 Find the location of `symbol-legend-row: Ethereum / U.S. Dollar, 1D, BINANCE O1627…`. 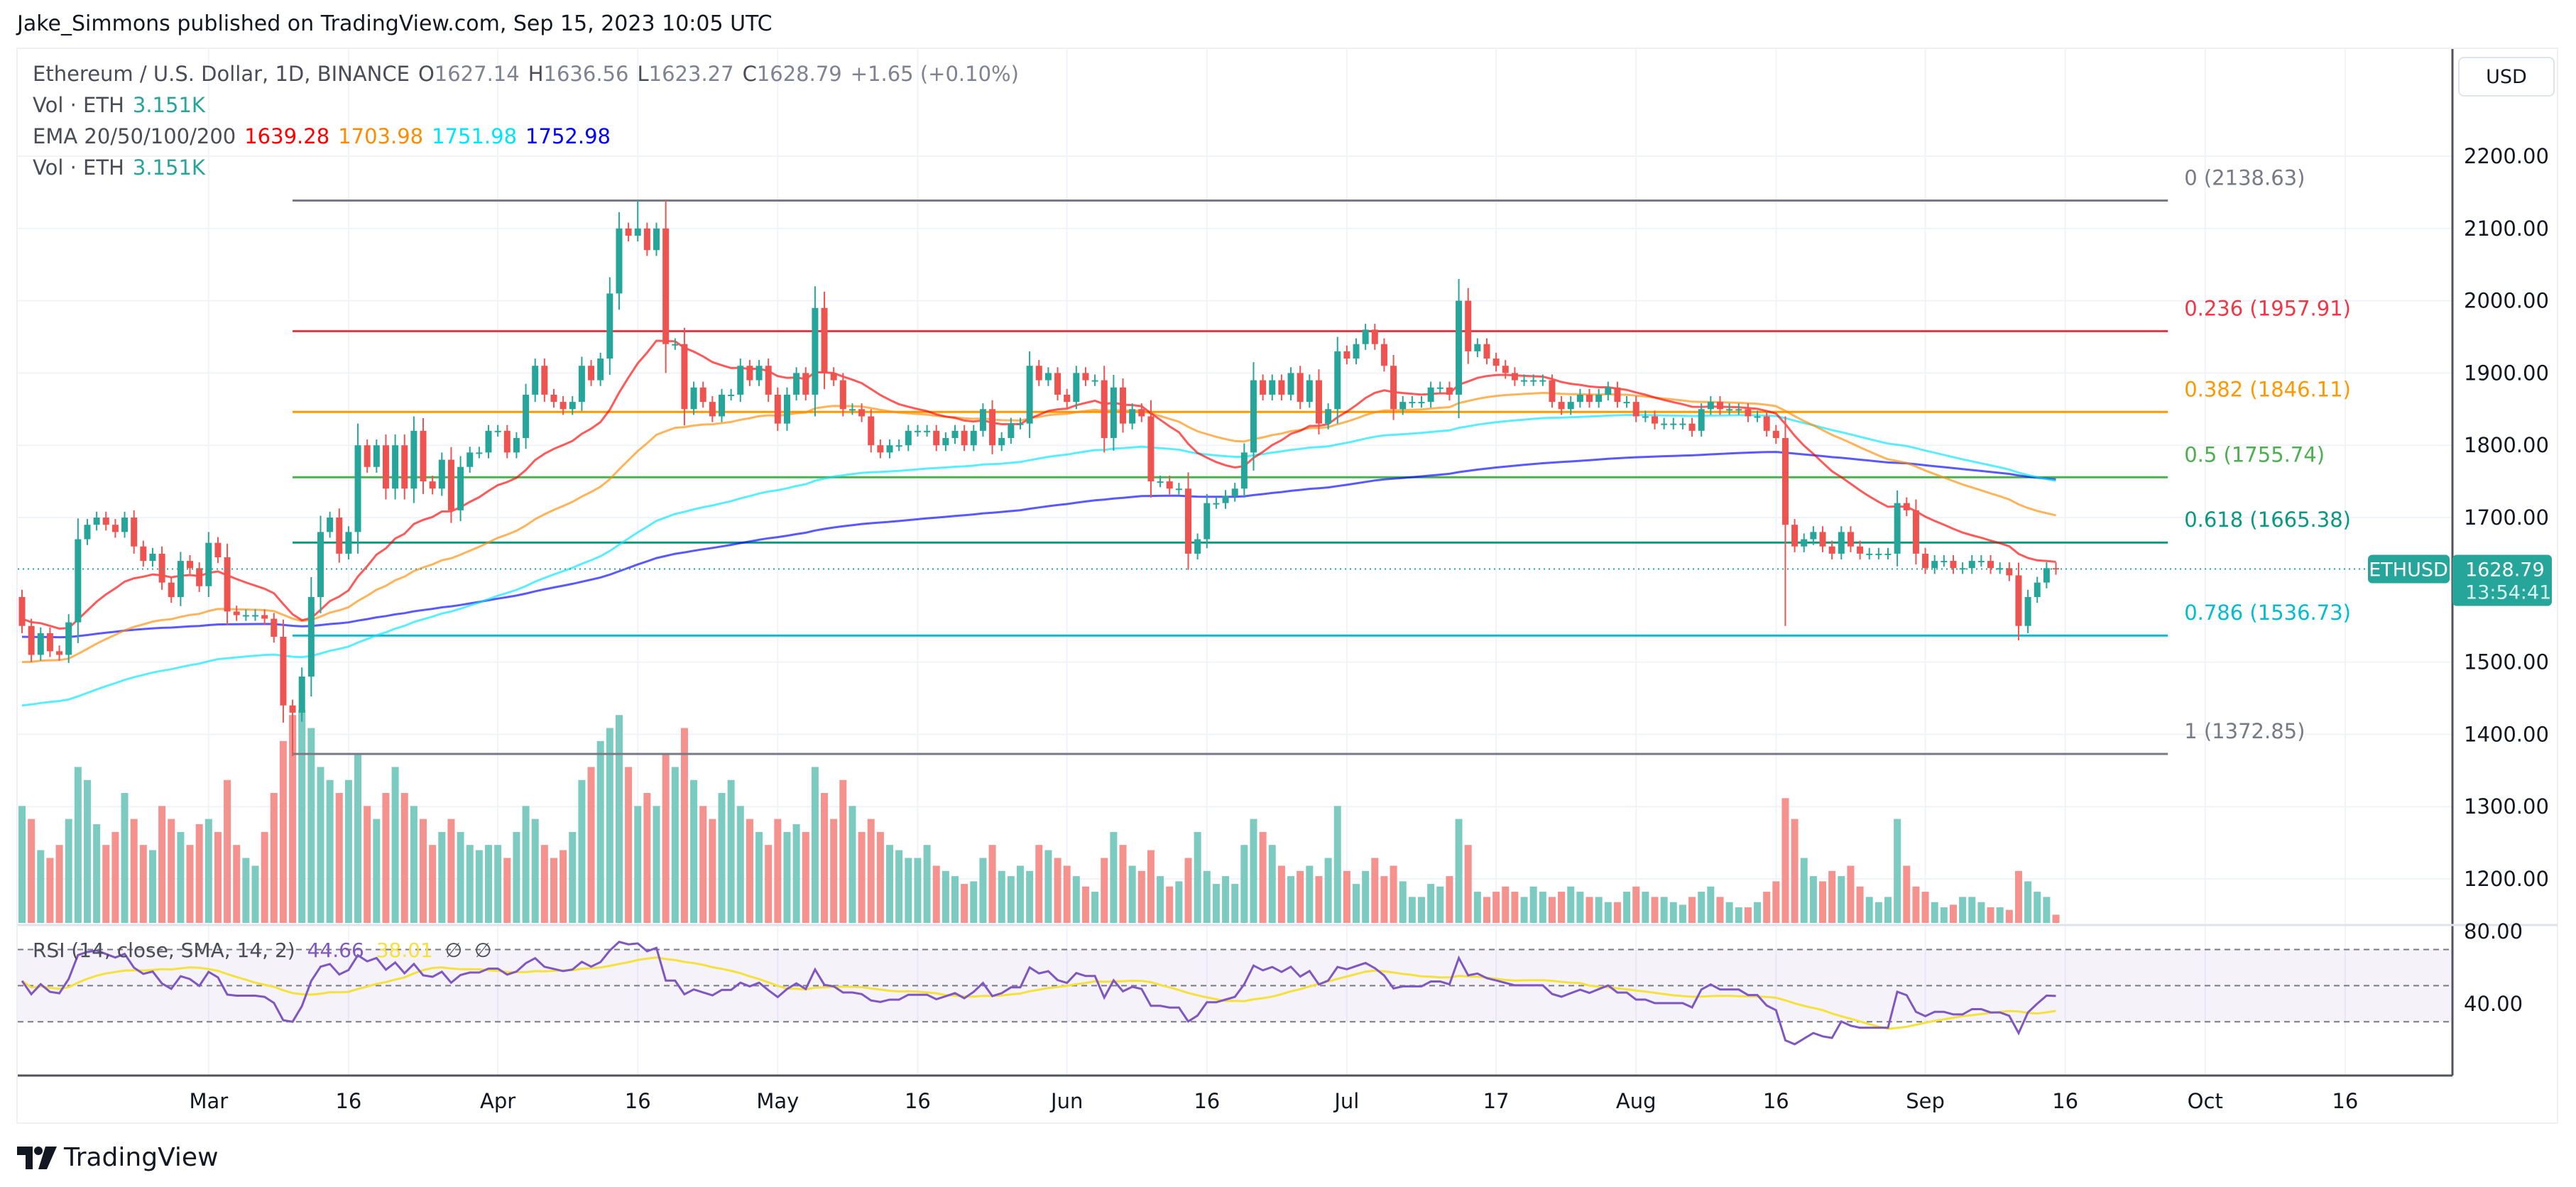

symbol-legend-row: Ethereum / U.S. Dollar, 1D, BINANCE O1627… is located at coordinates (530, 73).